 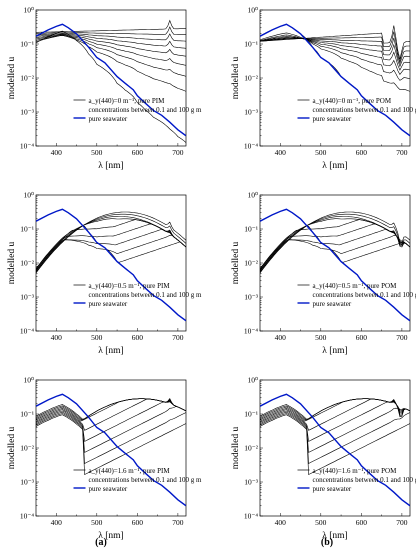 I want to click on panel-label-a: (a), so click(x=101, y=542).